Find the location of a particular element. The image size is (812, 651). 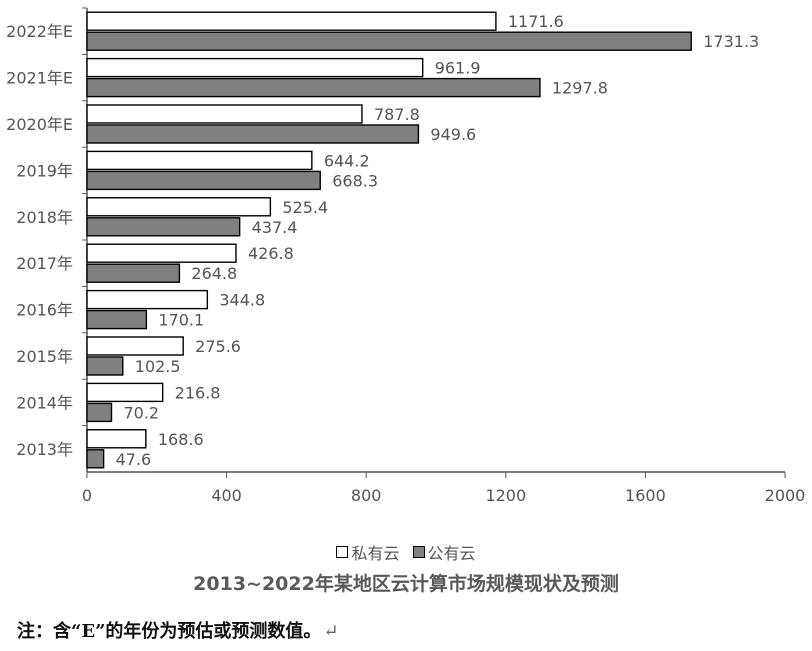

data-label-public: 1731.3 is located at coordinates (731, 41).